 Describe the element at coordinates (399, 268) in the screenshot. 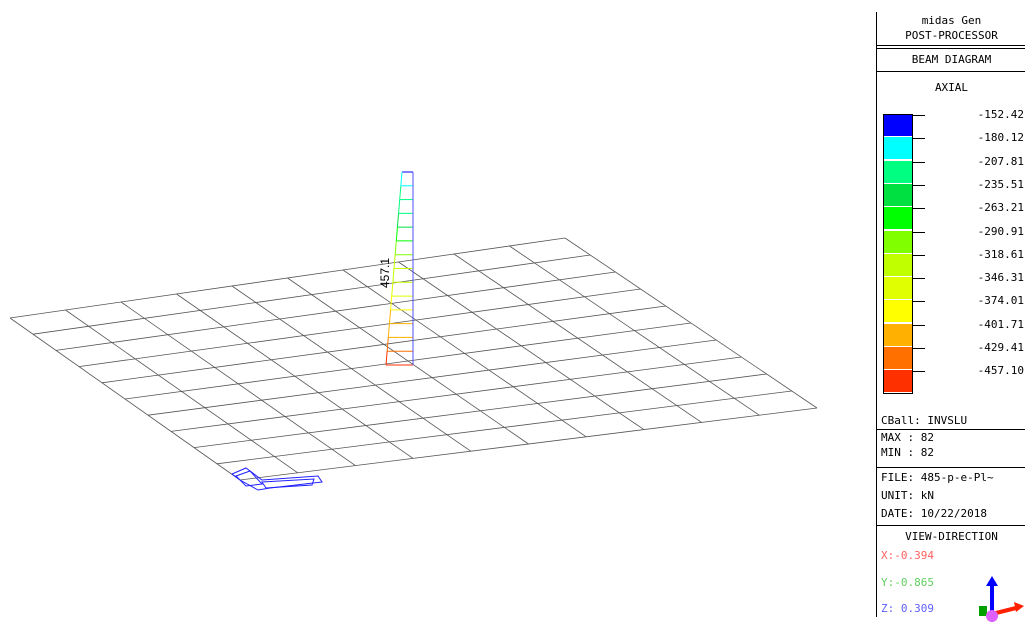

I see `column-axial-diagram` at that location.